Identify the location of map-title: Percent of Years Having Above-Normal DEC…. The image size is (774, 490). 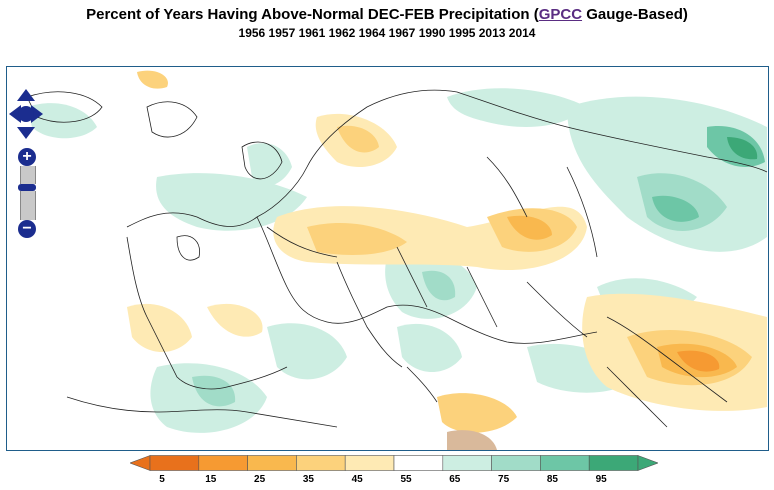
(387, 14).